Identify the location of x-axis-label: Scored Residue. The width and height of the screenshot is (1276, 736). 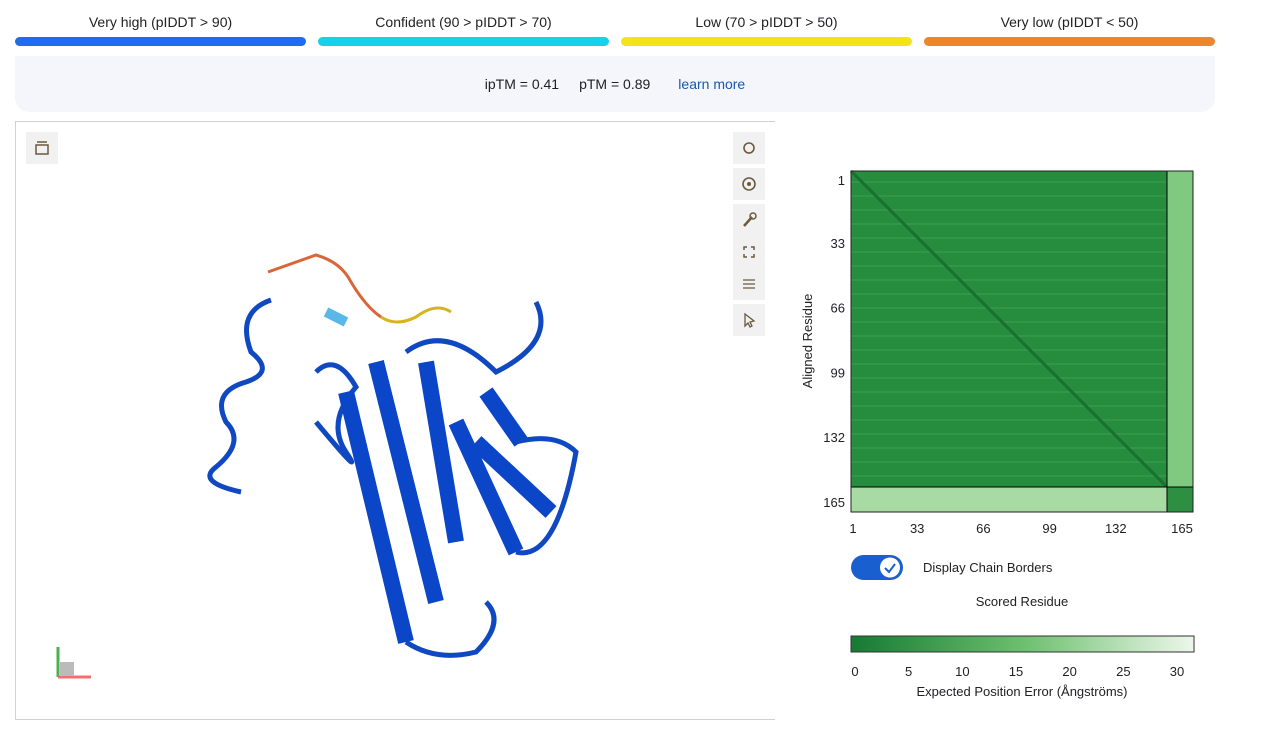
(1022, 601).